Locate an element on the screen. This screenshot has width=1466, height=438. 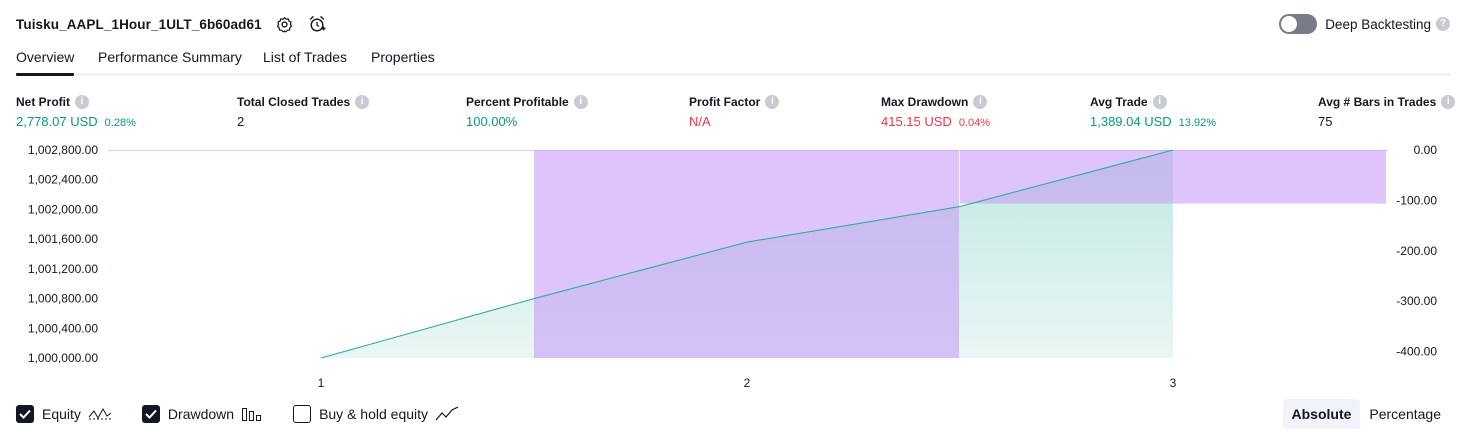
metric-percent: 13.92% is located at coordinates (1197, 123).